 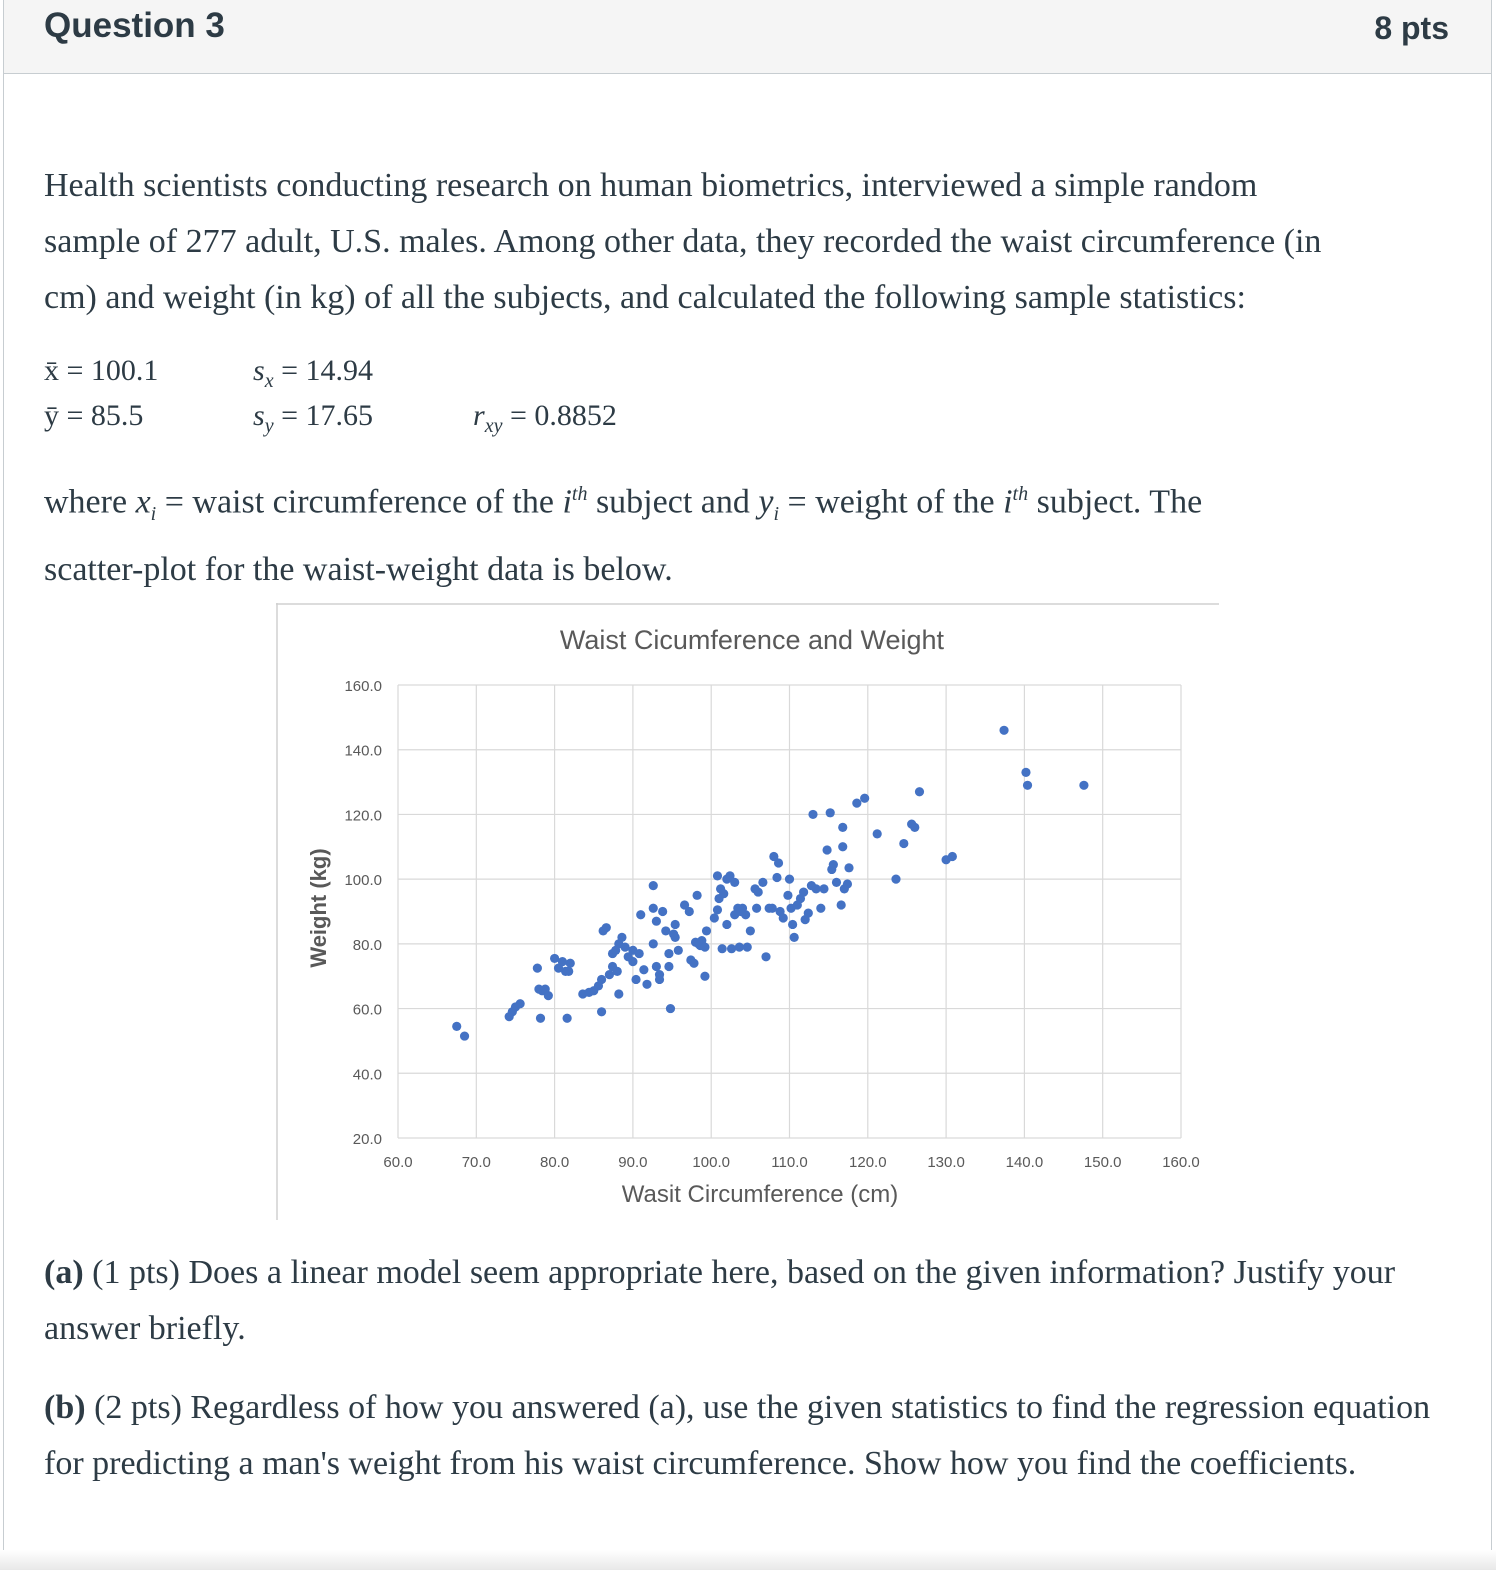 I want to click on where-part-5: subject. The, so click(x=1115, y=502).